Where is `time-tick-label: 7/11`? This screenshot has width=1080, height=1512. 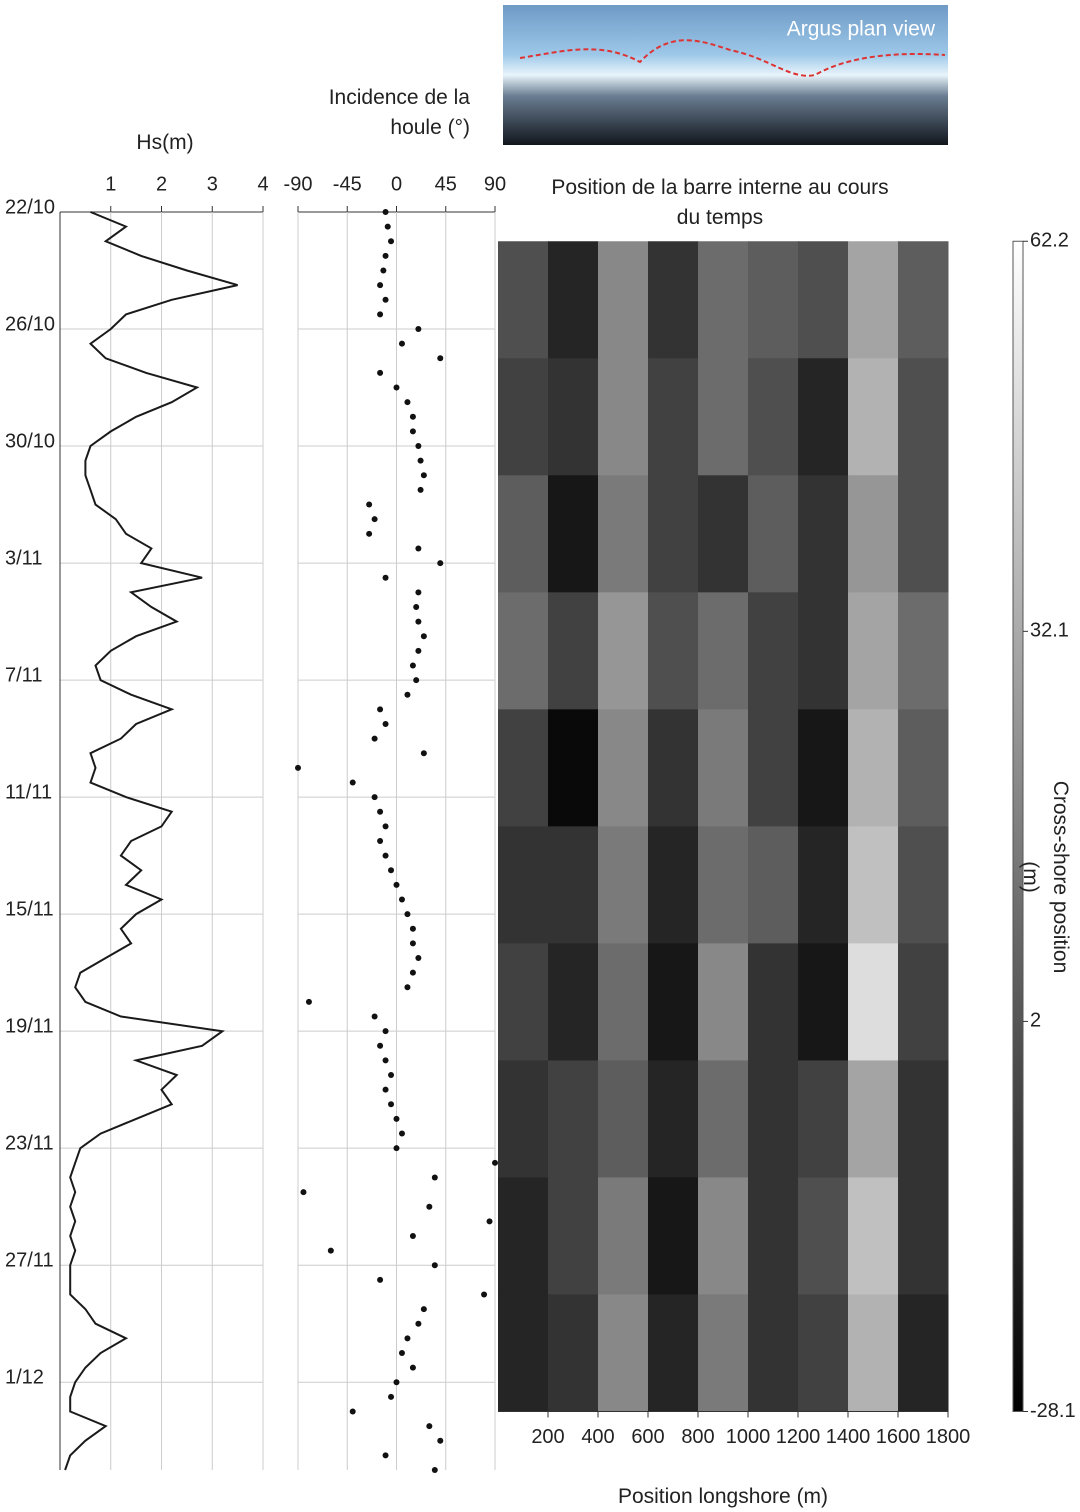 time-tick-label: 7/11 is located at coordinates (23, 675).